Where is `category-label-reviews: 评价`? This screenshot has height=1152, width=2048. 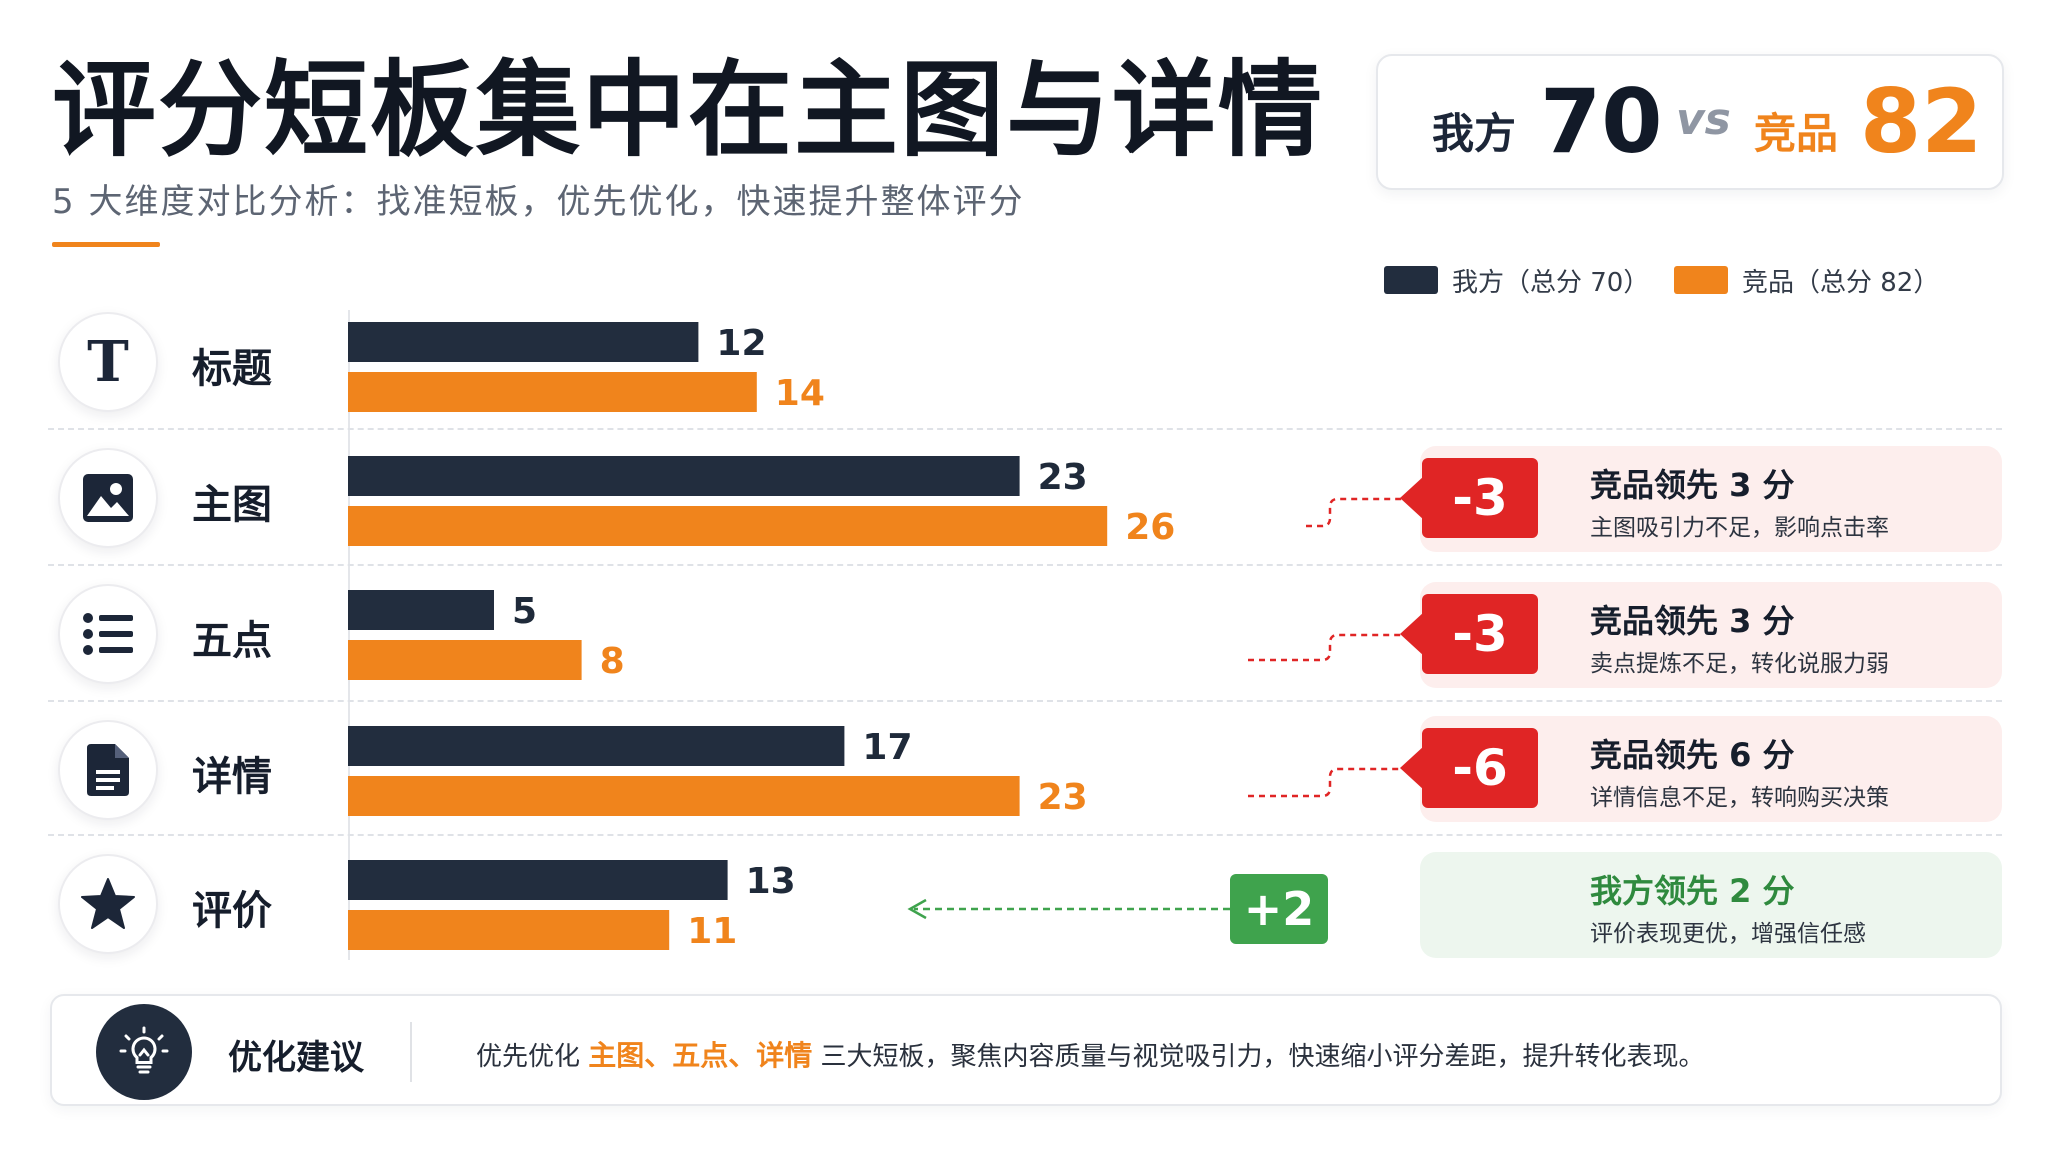
category-label-reviews: 评价 is located at coordinates (232, 911).